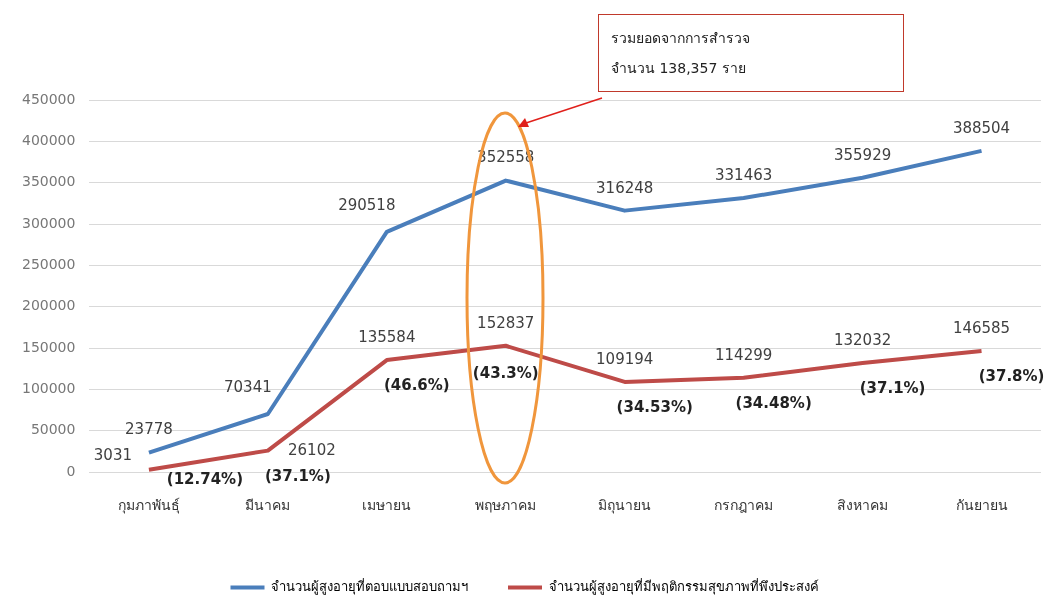  I want to click on data-label: 146585, so click(981, 327).